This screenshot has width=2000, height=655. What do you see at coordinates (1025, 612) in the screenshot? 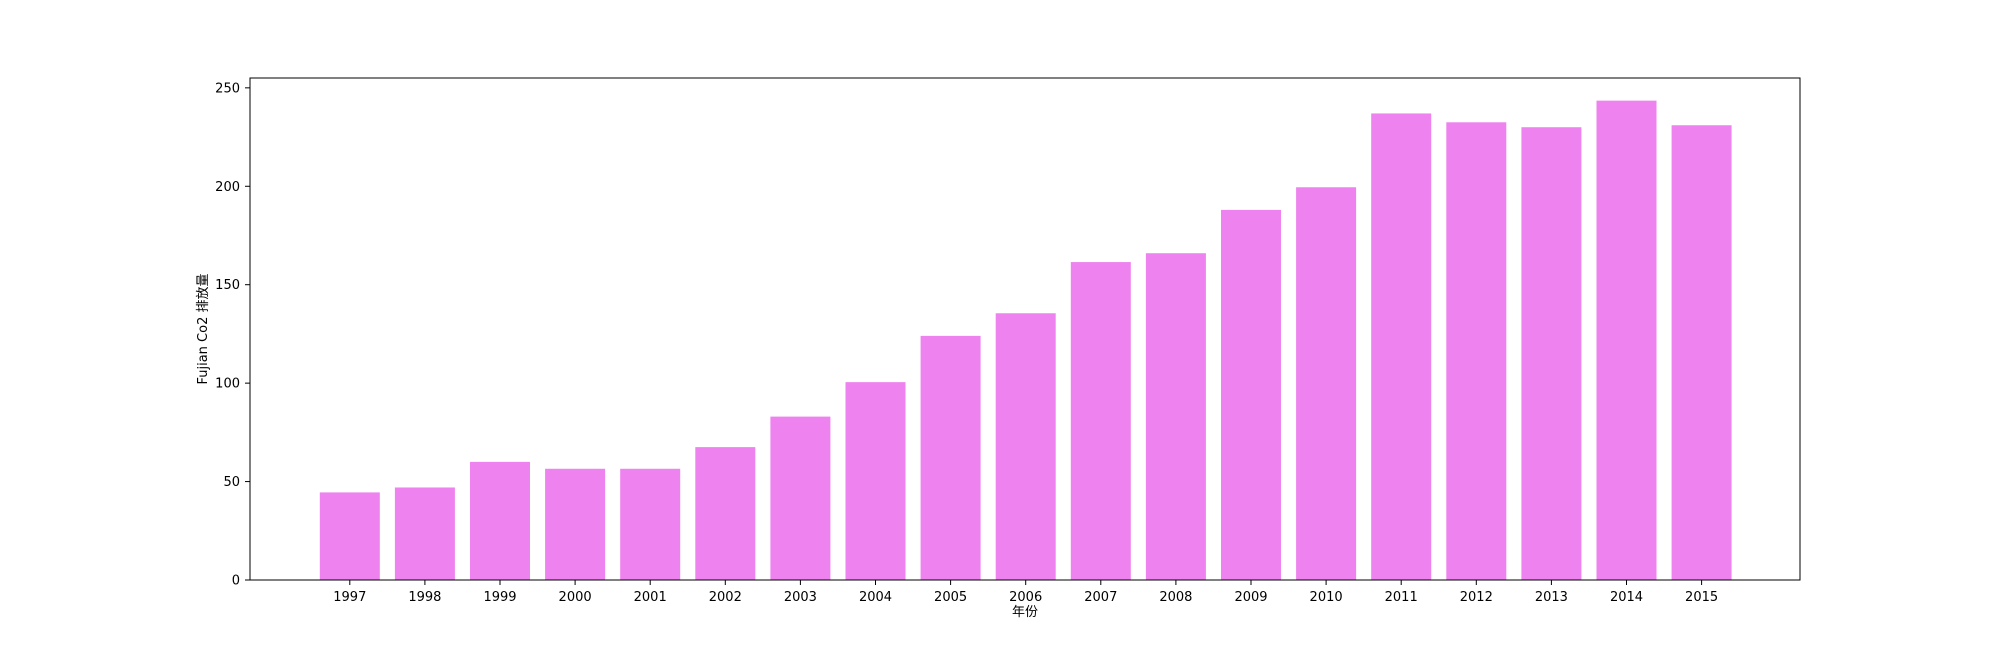
I see `x-axis-label: 年份` at bounding box center [1025, 612].